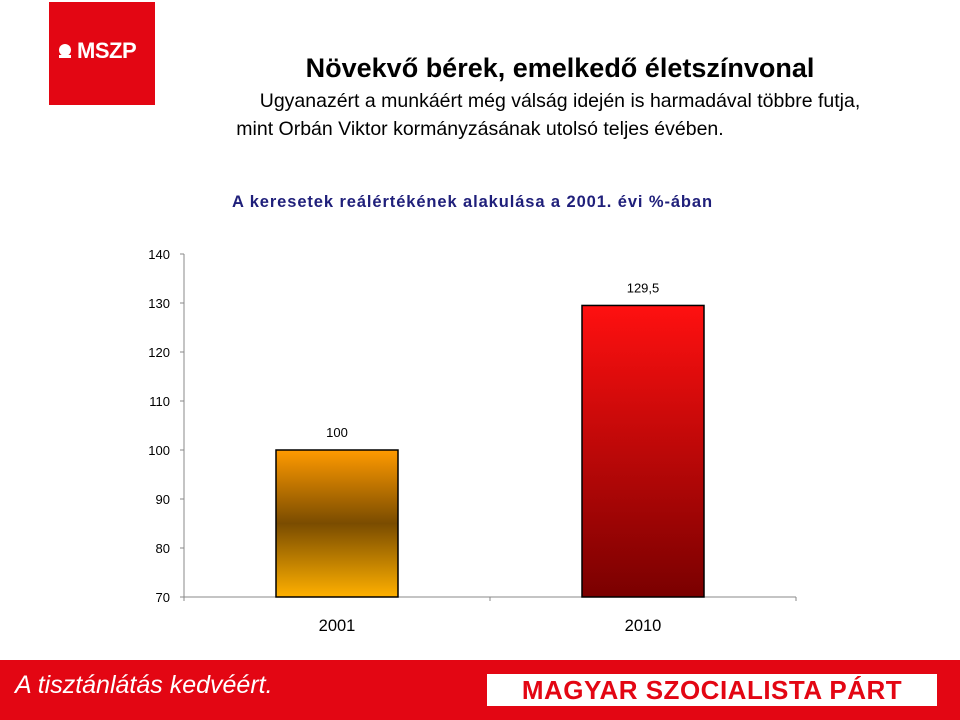 This screenshot has height=720, width=960. I want to click on y-tick-label: 130, so click(159, 303).